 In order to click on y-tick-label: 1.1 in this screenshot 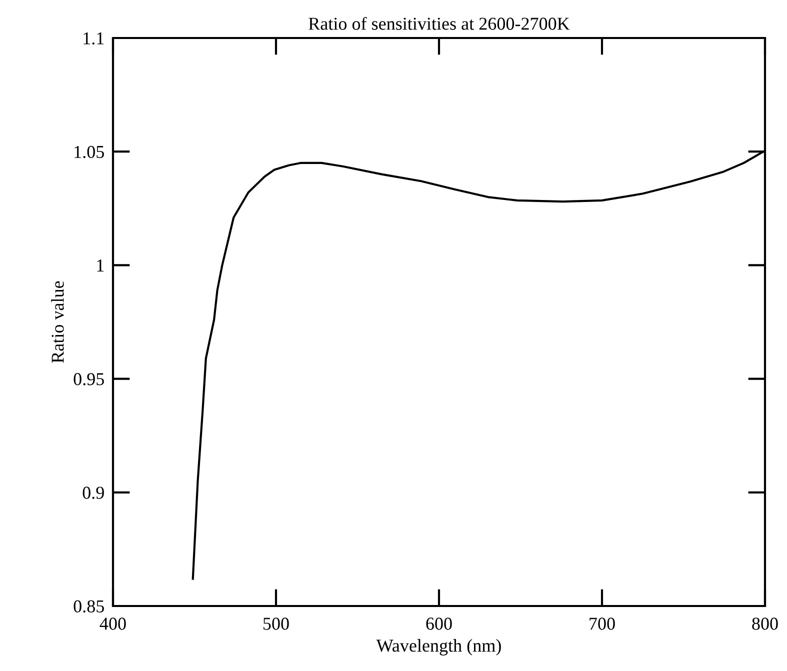, I will do `click(94, 38)`.